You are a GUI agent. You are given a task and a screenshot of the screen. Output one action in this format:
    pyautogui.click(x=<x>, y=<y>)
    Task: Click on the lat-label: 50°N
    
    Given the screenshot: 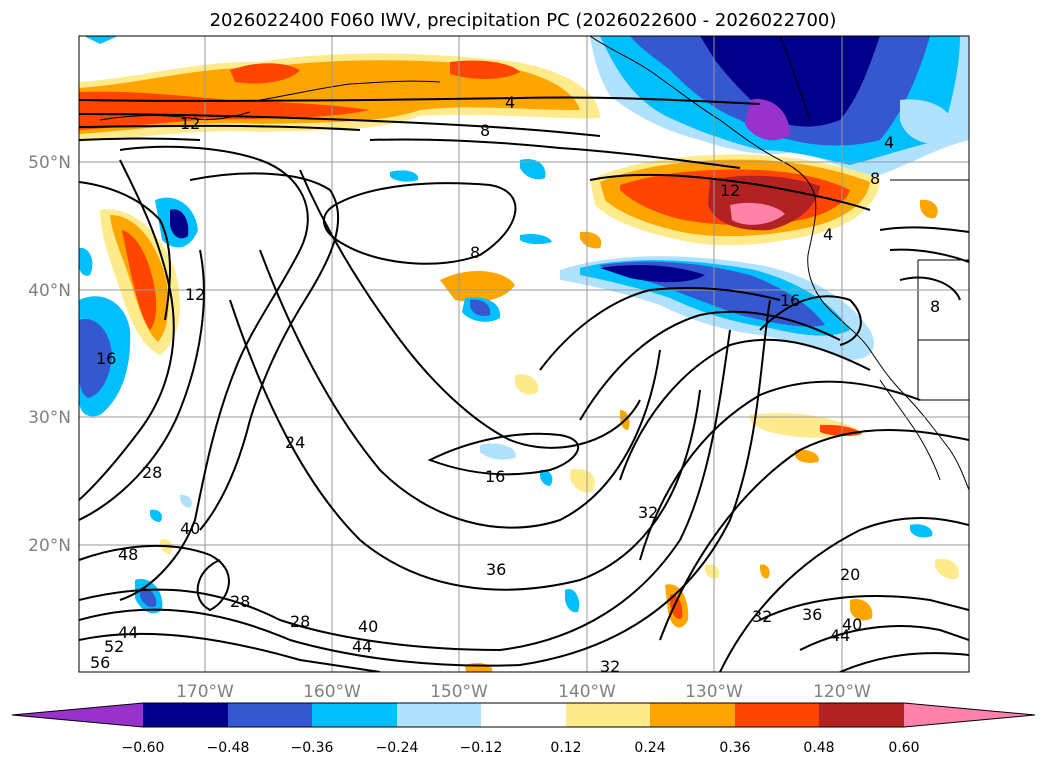 What is the action you would take?
    pyautogui.click(x=49, y=163)
    